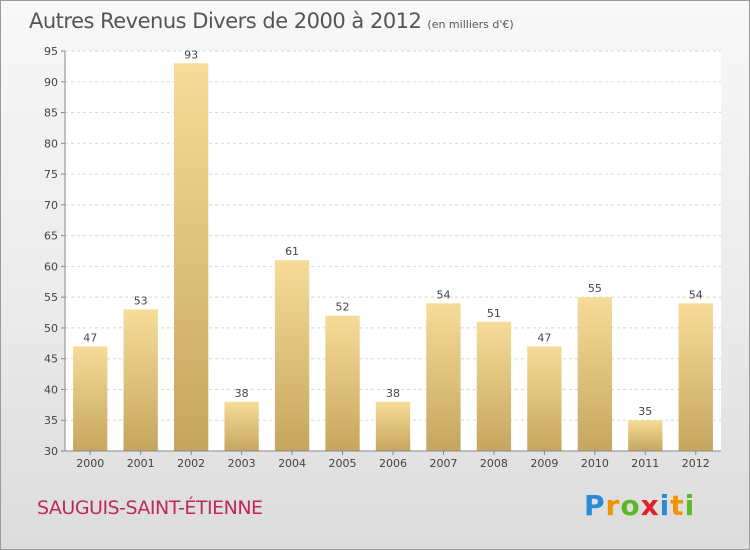 Image resolution: width=750 pixels, height=550 pixels. Describe the element at coordinates (443, 463) in the screenshot. I see `x-tick-label: 2007` at that location.